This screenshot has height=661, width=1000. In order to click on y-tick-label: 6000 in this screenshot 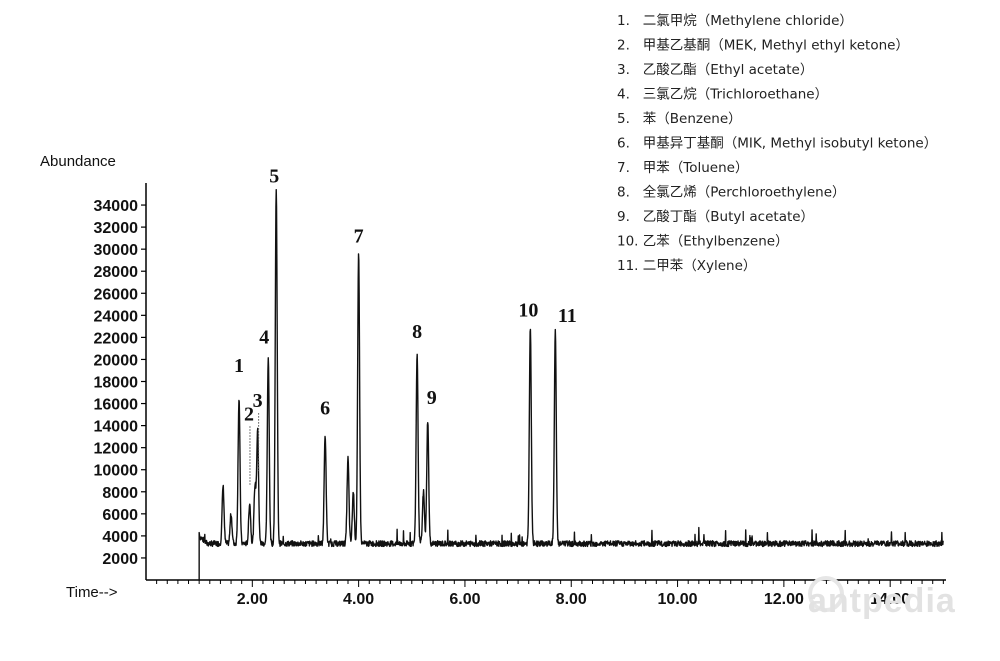, I will do `click(120, 515)`.